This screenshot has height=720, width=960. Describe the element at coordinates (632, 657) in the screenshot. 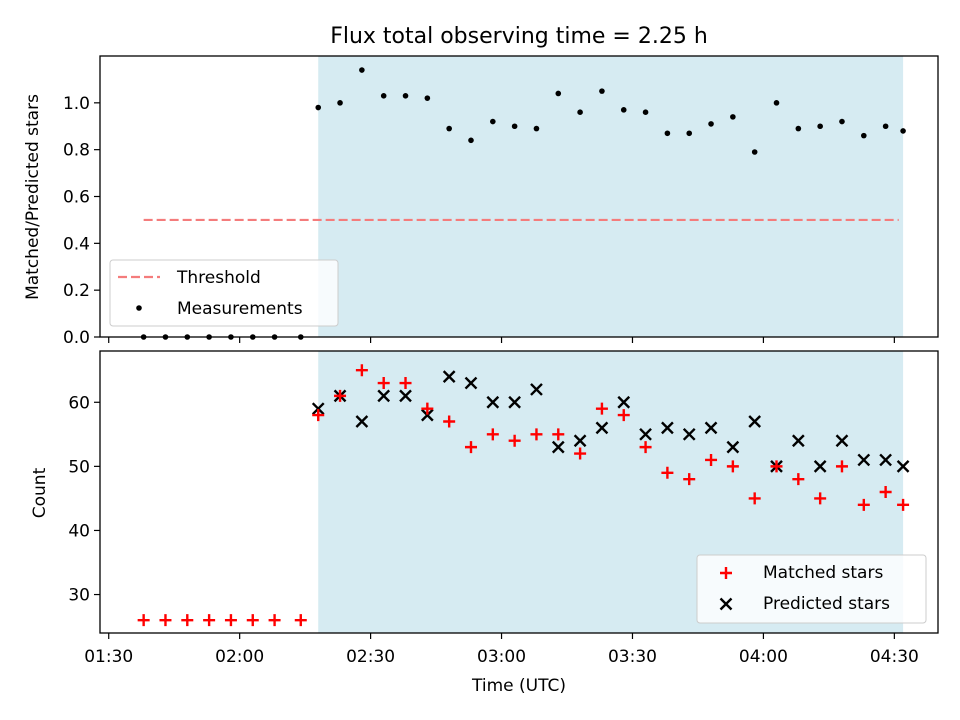

I see `x-tick-label: 03:30` at that location.